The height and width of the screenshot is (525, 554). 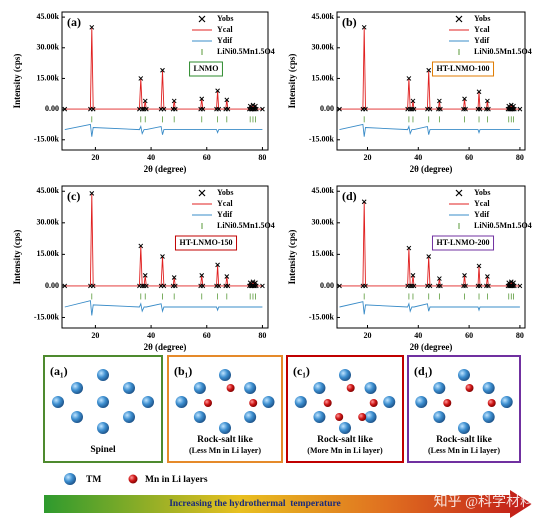 I want to click on y-tick-label: 30.00k, so click(x=48, y=222).